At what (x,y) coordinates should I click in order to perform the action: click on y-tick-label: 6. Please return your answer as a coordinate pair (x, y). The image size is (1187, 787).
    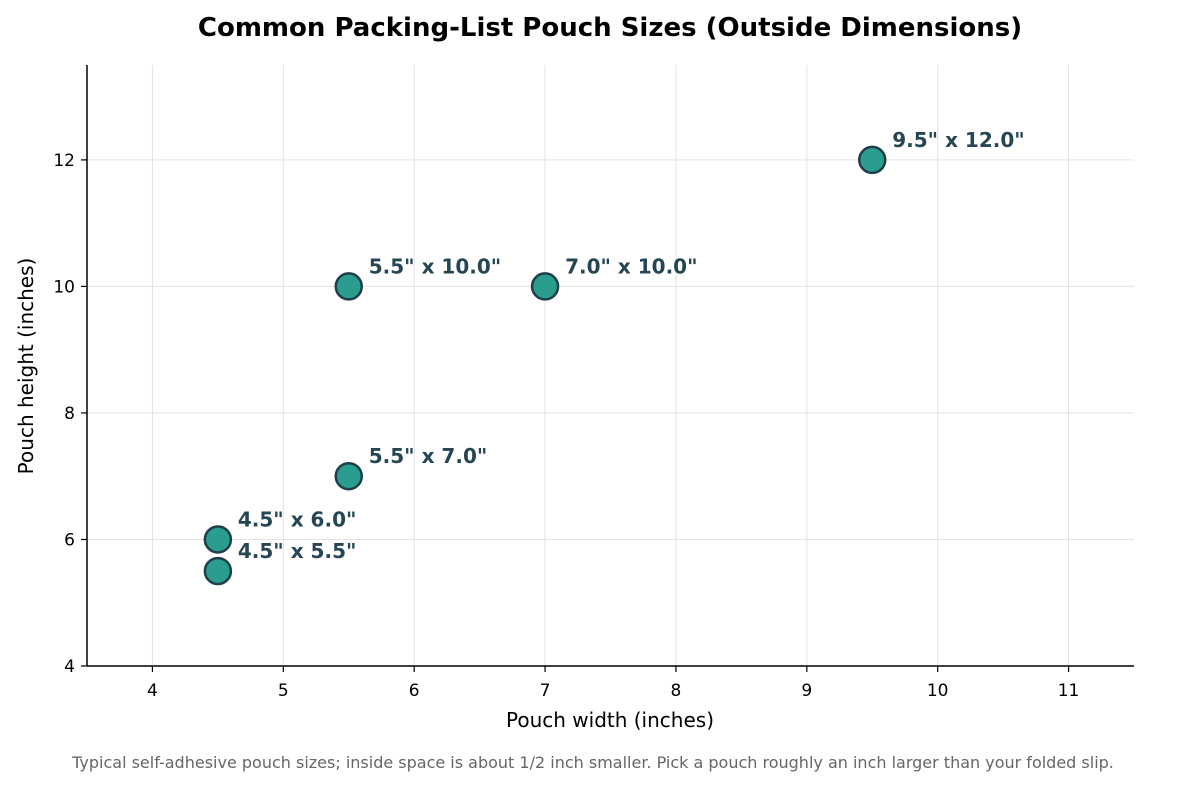
    Looking at the image, I should click on (69, 540).